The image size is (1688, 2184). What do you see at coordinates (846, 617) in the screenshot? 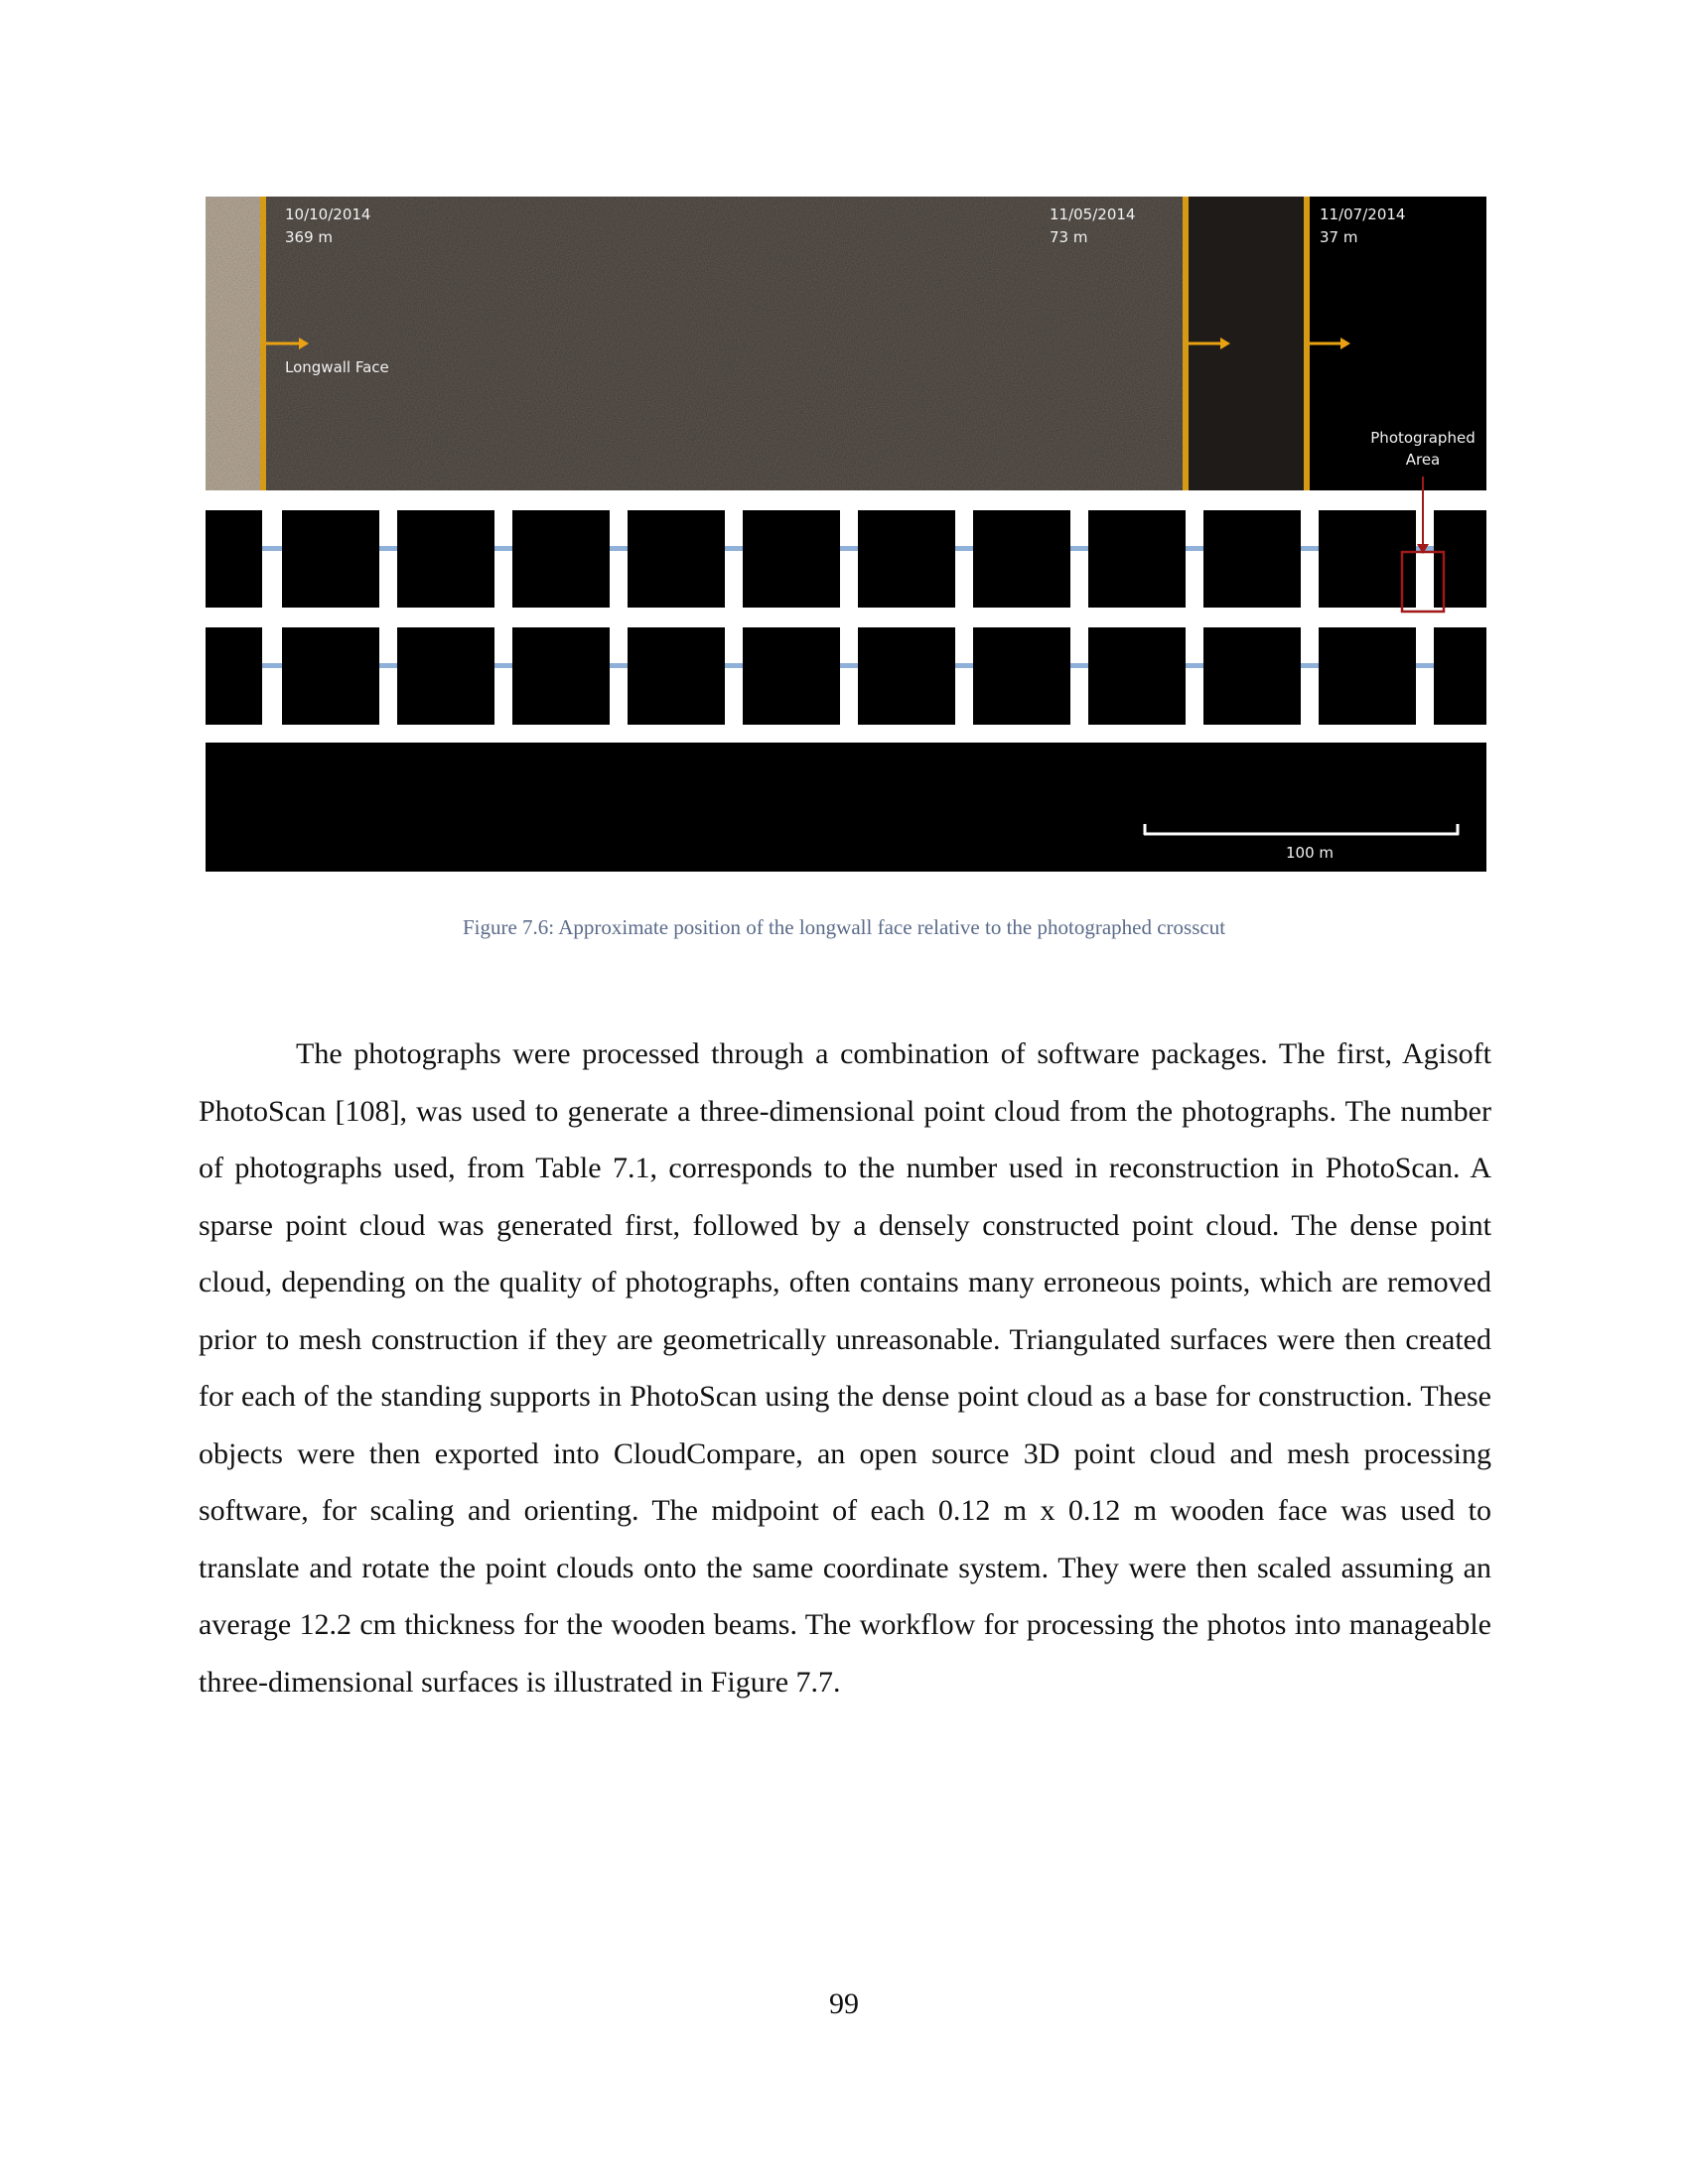
I see `pillar-grid` at bounding box center [846, 617].